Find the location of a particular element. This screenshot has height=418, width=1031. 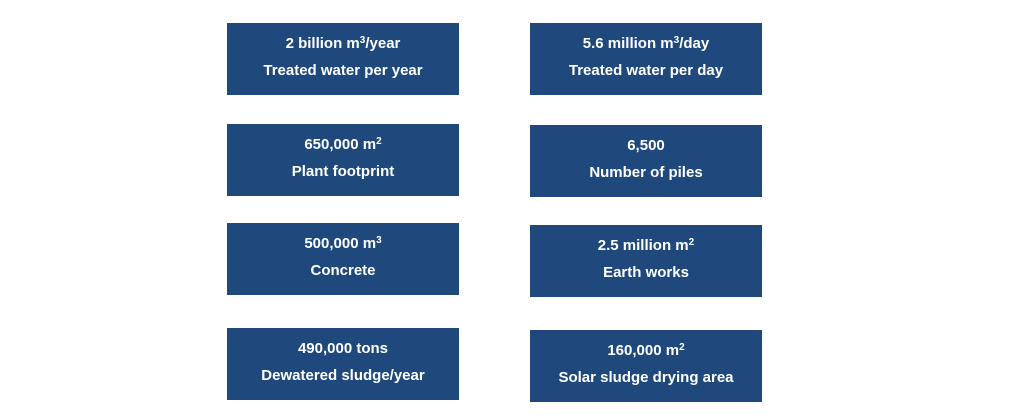

stat-label: Number of piles is located at coordinates (646, 172).